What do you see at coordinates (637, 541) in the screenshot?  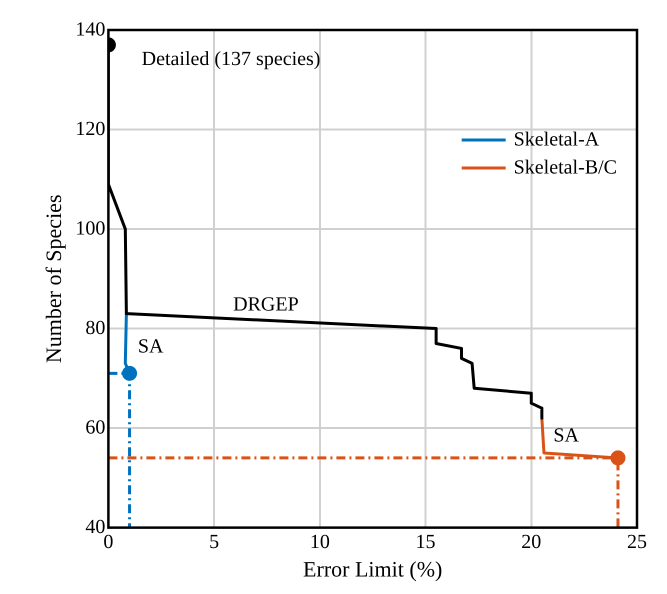 I see `x-tick-label: 25` at bounding box center [637, 541].